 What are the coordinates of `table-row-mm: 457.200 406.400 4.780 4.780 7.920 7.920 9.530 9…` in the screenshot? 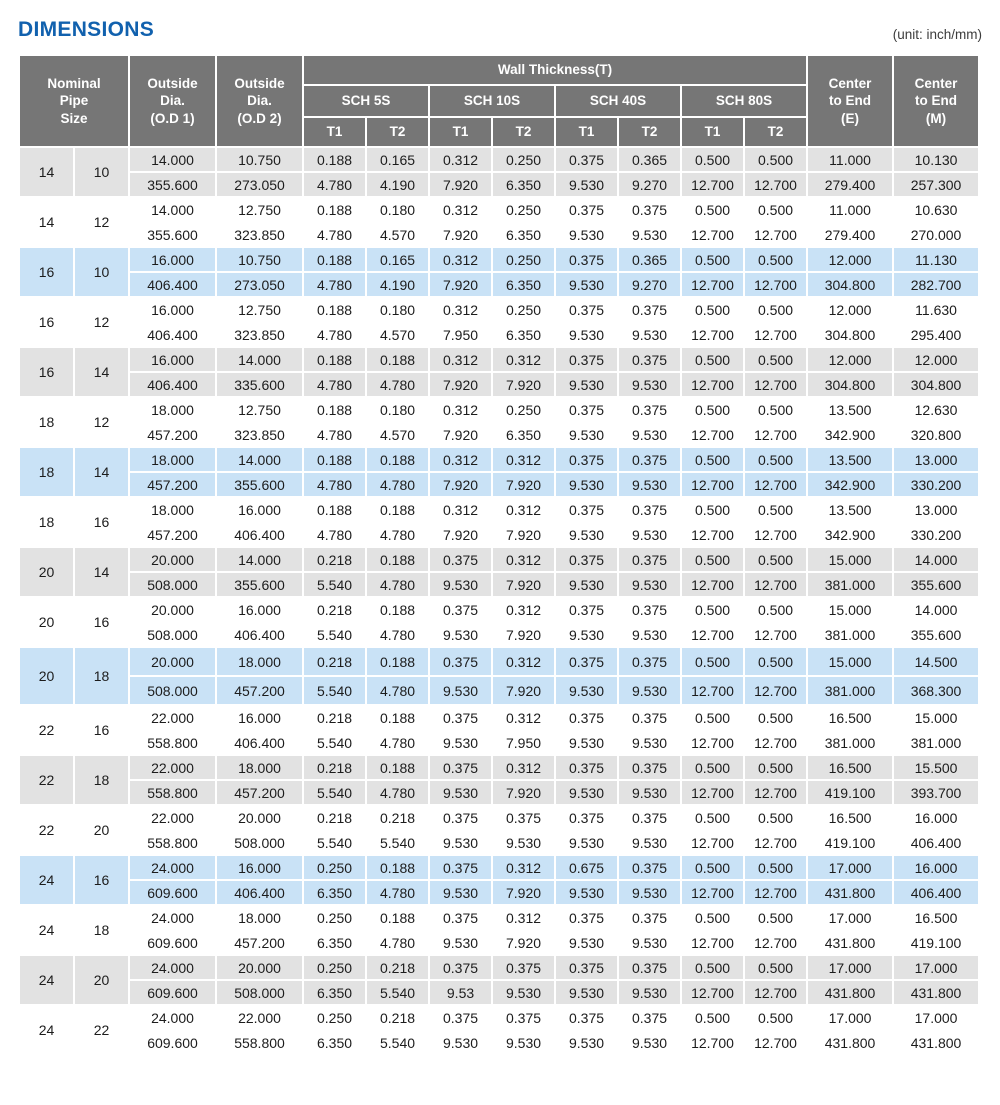 It's located at (499, 534).